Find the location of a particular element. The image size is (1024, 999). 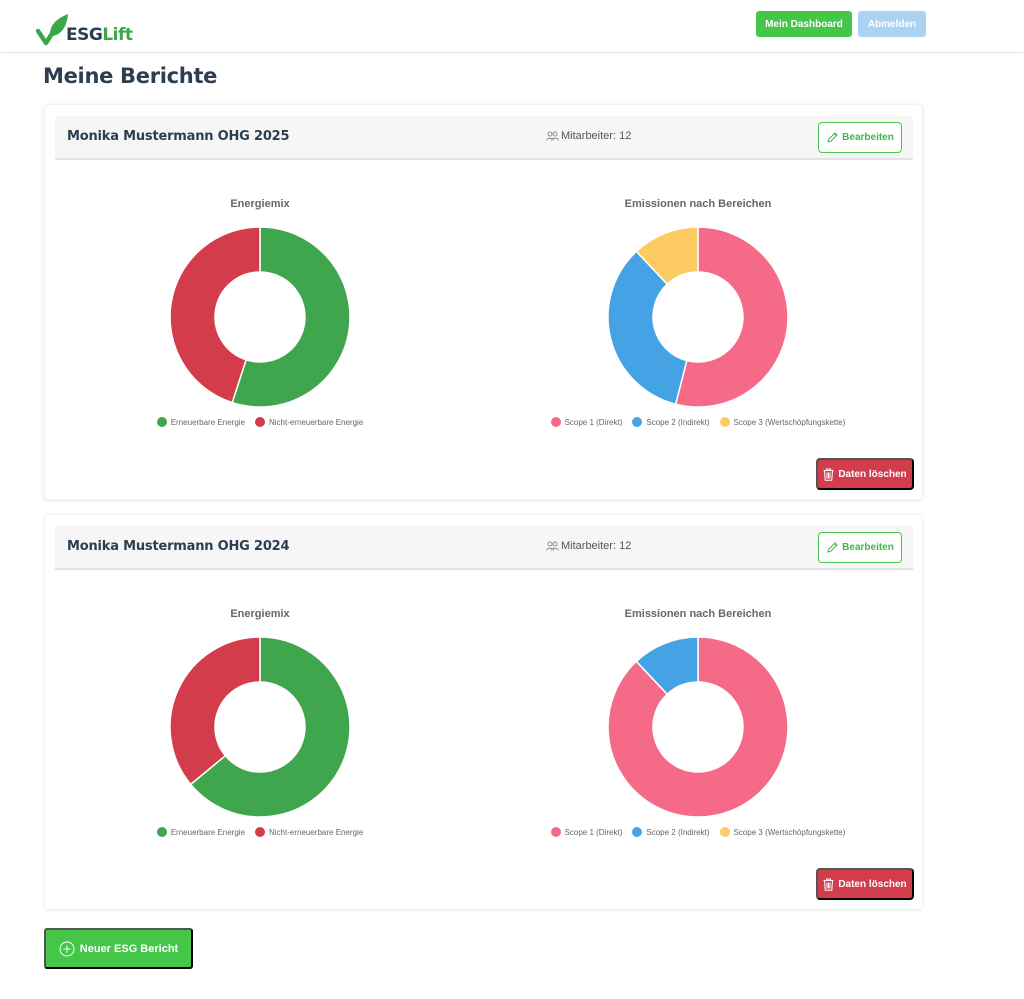

report-title: Monika Mustermann OHG 2025 is located at coordinates (178, 136).